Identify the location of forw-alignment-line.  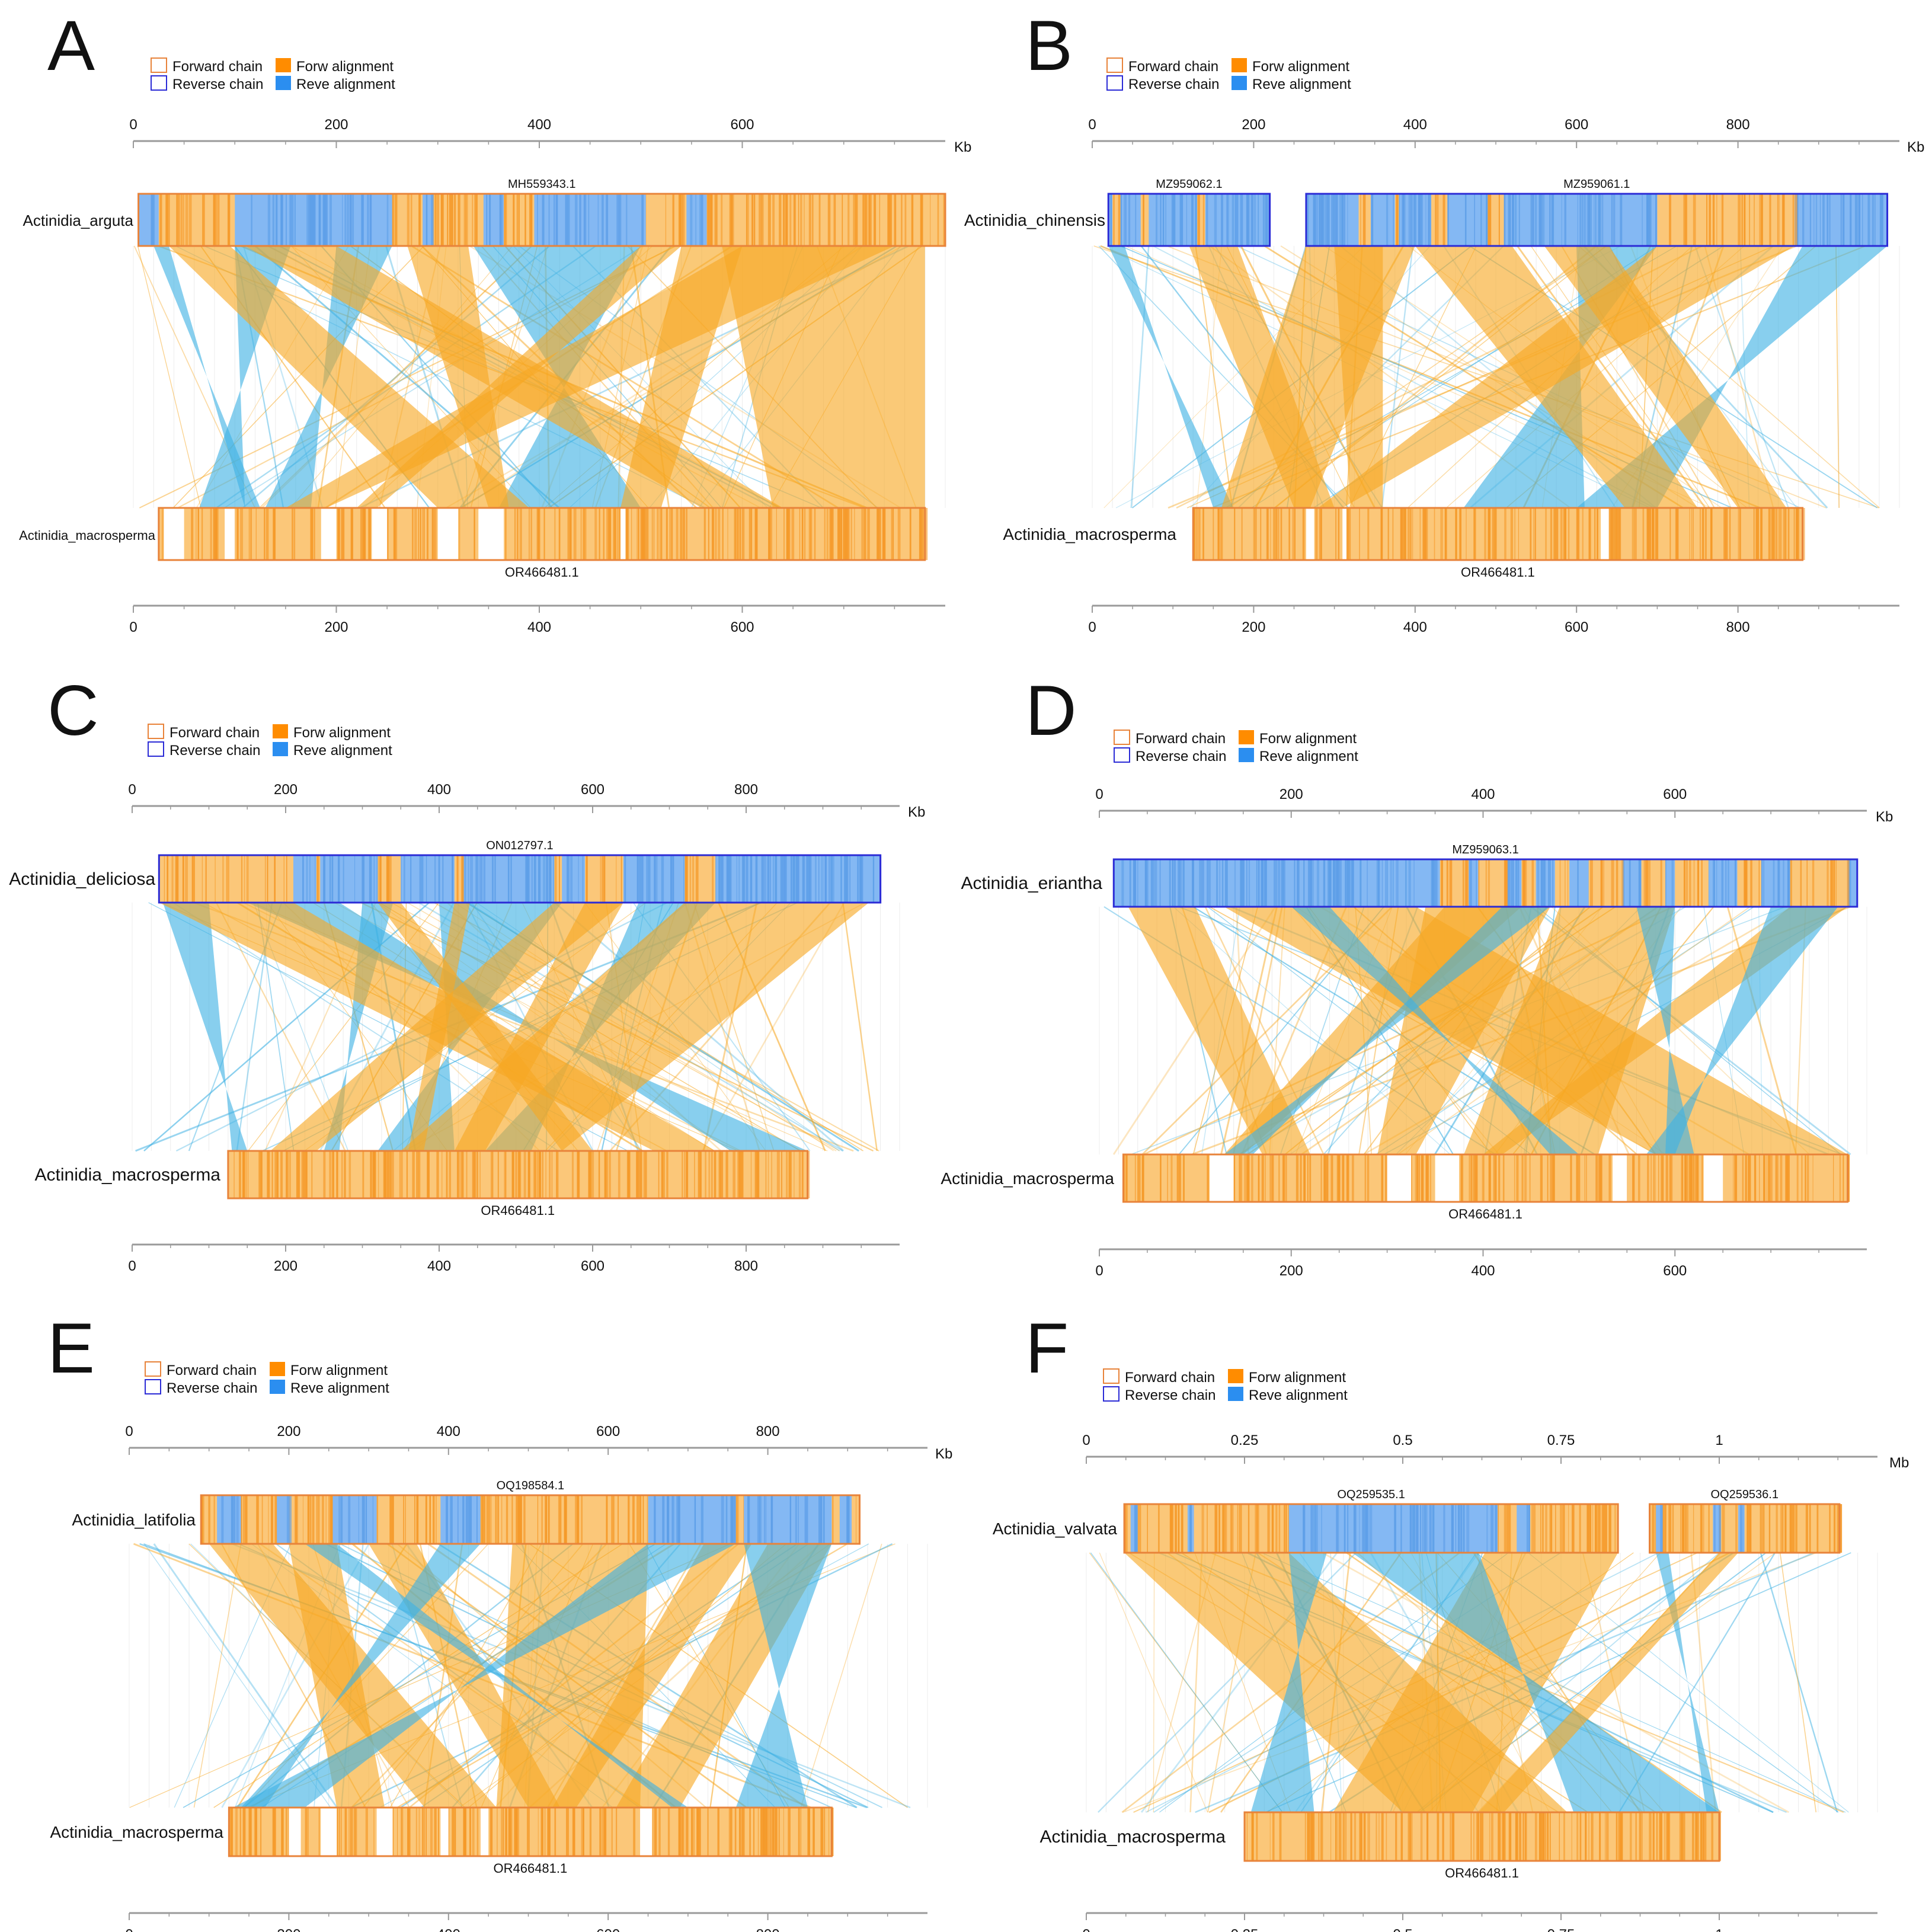
(1440, 376).